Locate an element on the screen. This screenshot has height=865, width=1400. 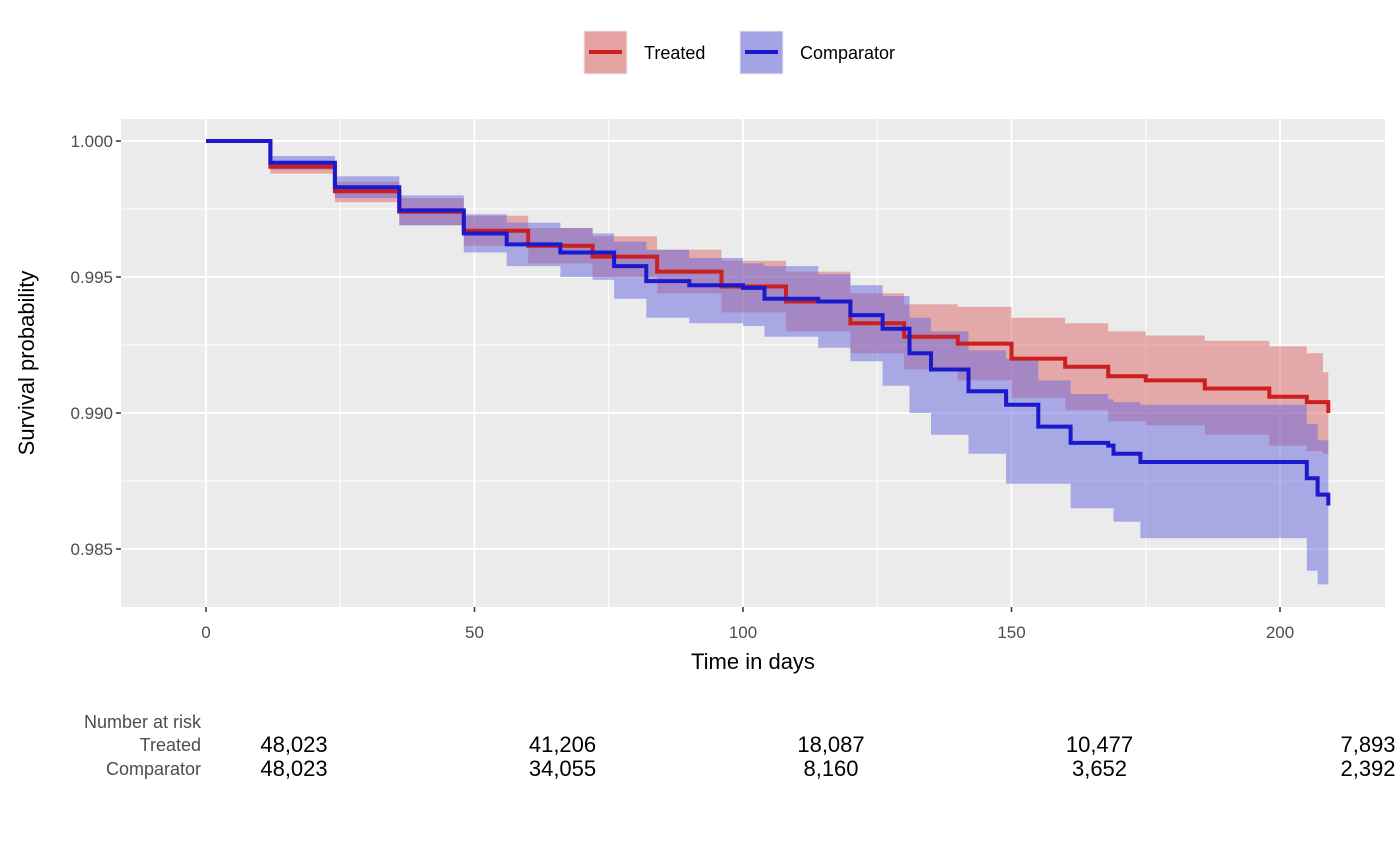
risk-value-comparator: 2,392 is located at coordinates (1367, 768).